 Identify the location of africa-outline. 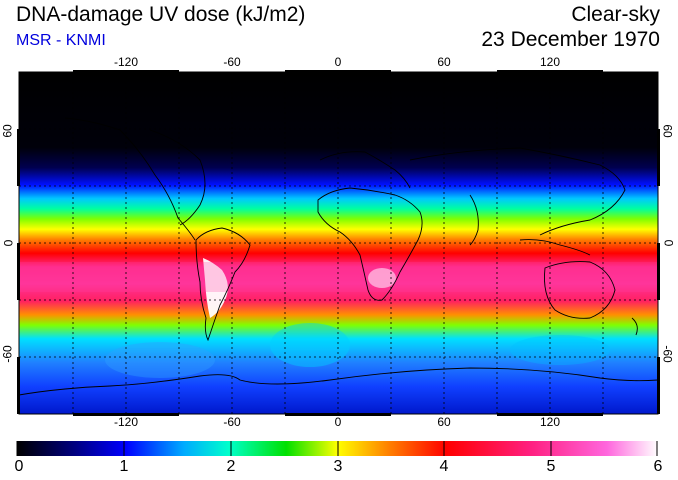
(370, 244).